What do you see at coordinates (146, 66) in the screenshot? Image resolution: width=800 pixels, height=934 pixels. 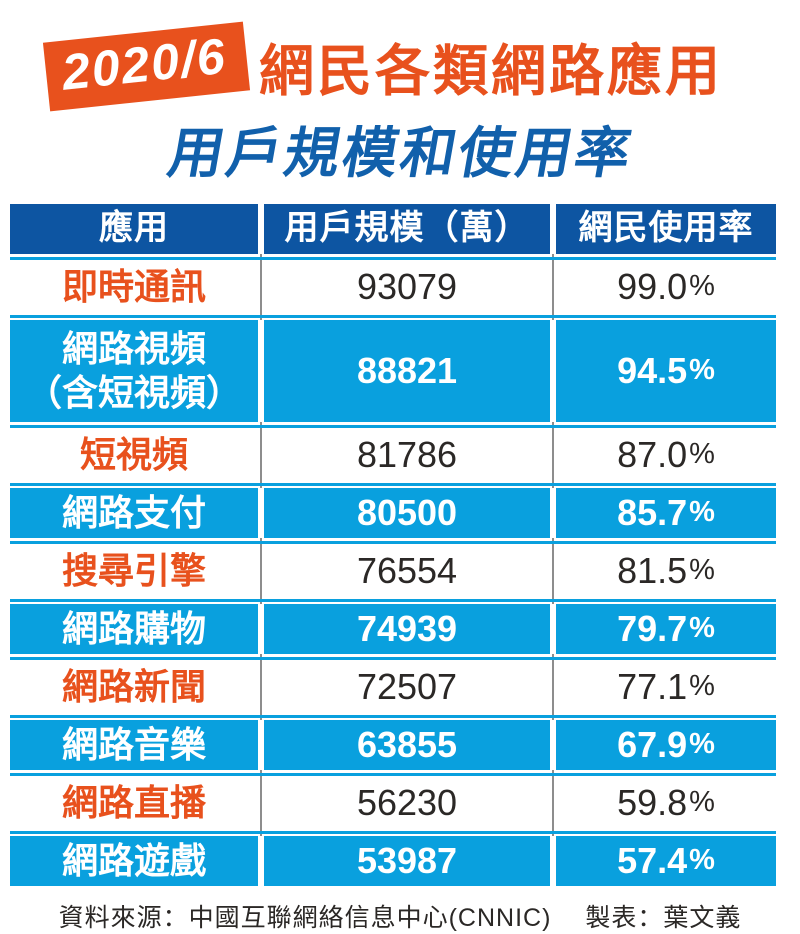 I see `date-badge: 2020/6` at bounding box center [146, 66].